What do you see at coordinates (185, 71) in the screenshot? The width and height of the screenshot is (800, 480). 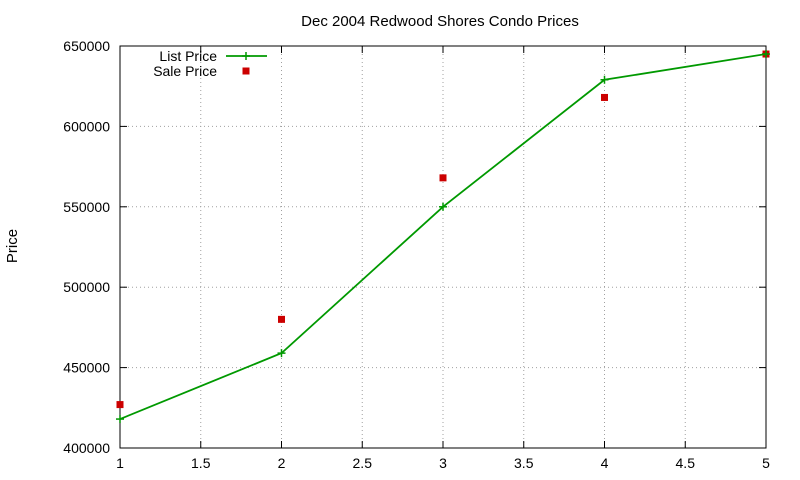 I see `legend-label: Sale Price` at bounding box center [185, 71].